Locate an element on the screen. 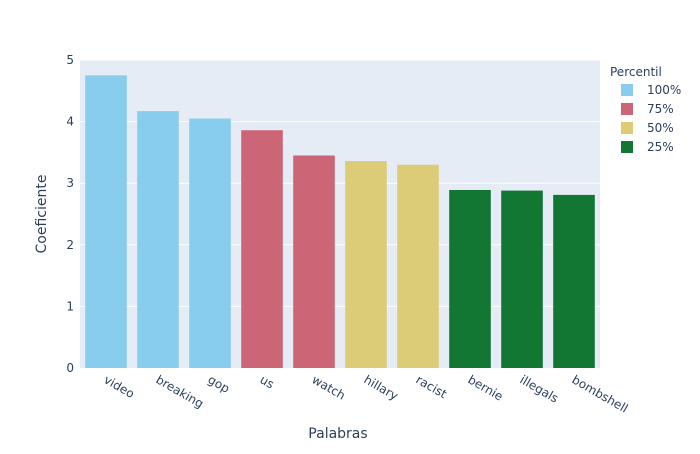 This screenshot has width=700, height=454. bar-watch is located at coordinates (314, 261).